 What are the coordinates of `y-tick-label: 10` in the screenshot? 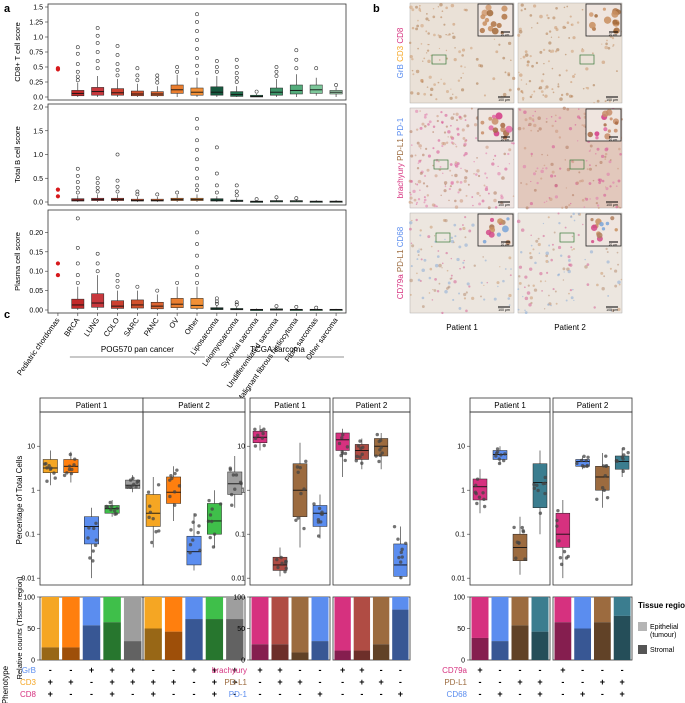 It's located at (461, 447).